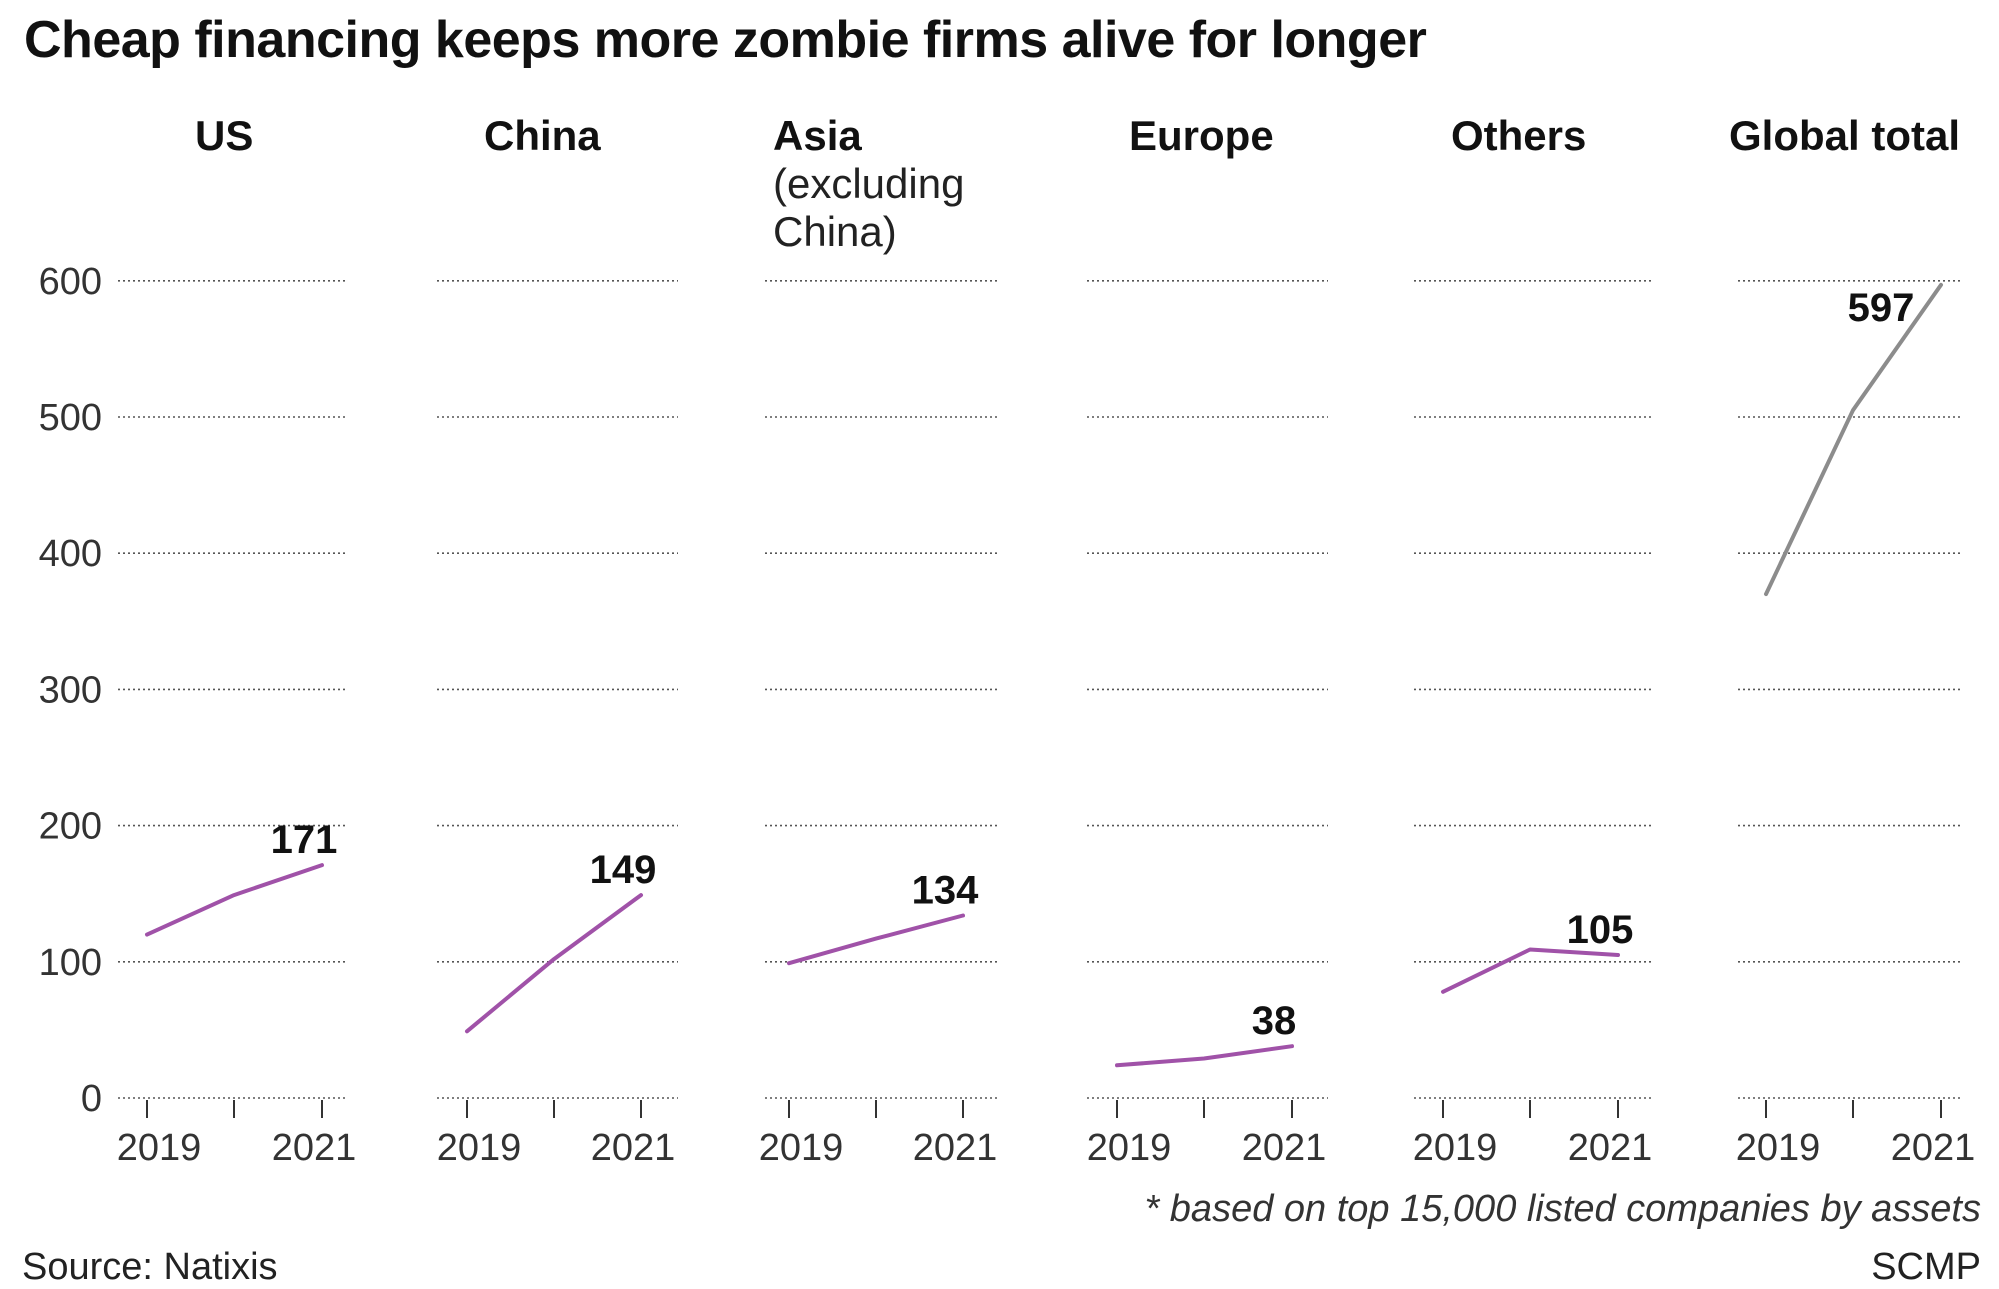 This screenshot has height=1289, width=1999. Describe the element at coordinates (70, 418) in the screenshot. I see `y-tick-label: 500` at that location.